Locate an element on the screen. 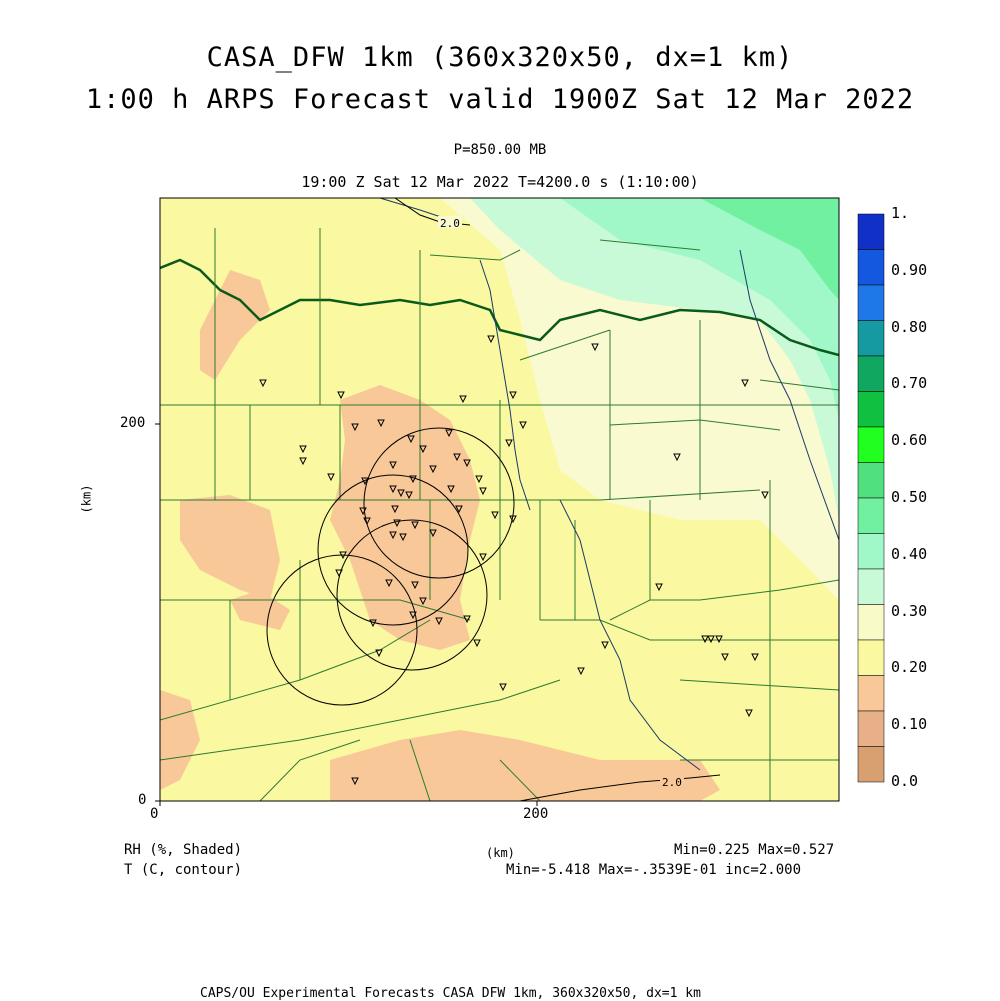 This screenshot has height=1001, width=1000. colorbar is located at coordinates (871, 498).